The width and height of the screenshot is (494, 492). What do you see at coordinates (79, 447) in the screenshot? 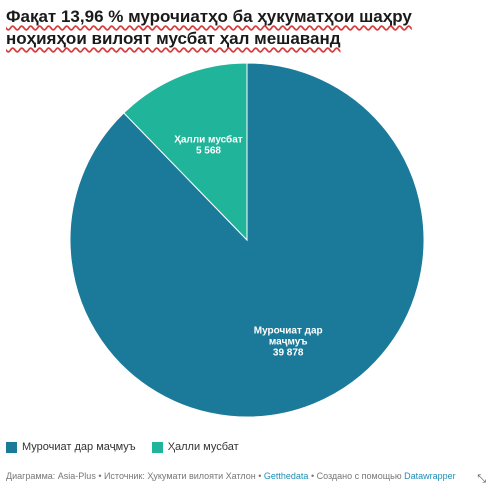
I see `legend-label-total: Мурочиат дар маҷмуъ` at bounding box center [79, 447].